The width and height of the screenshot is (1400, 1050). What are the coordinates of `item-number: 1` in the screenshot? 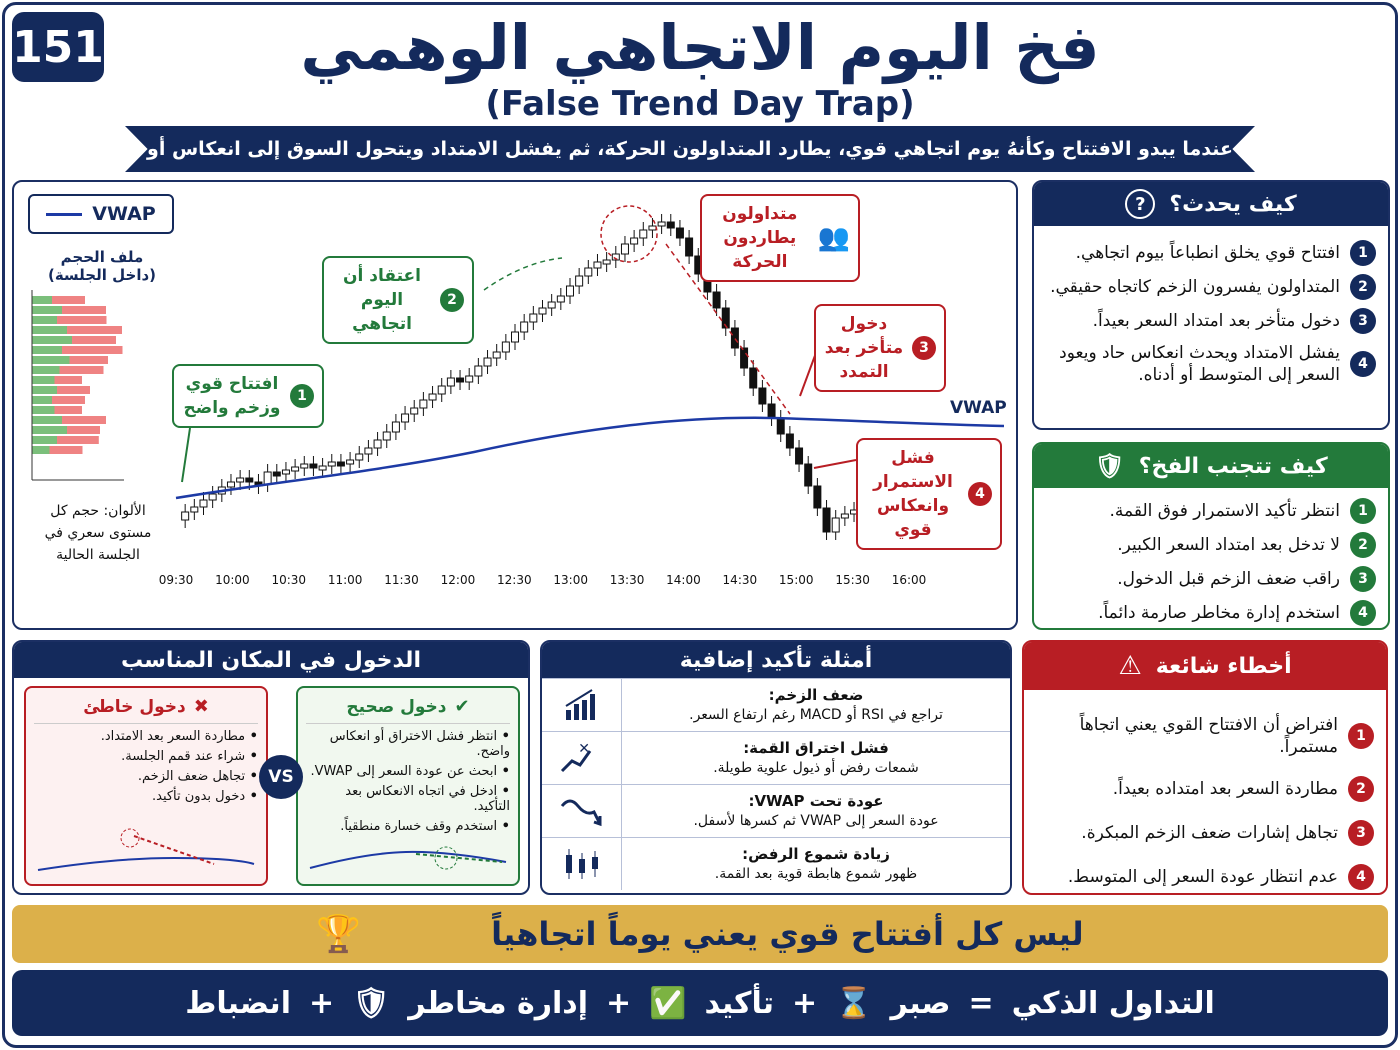 It's located at (1361, 736).